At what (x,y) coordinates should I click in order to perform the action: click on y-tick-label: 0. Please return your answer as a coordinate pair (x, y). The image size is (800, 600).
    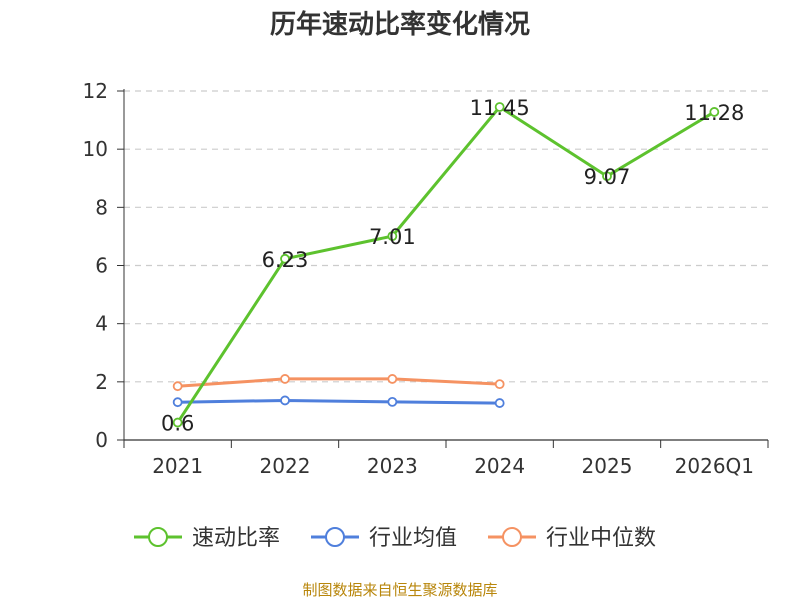
    Looking at the image, I should click on (101, 440).